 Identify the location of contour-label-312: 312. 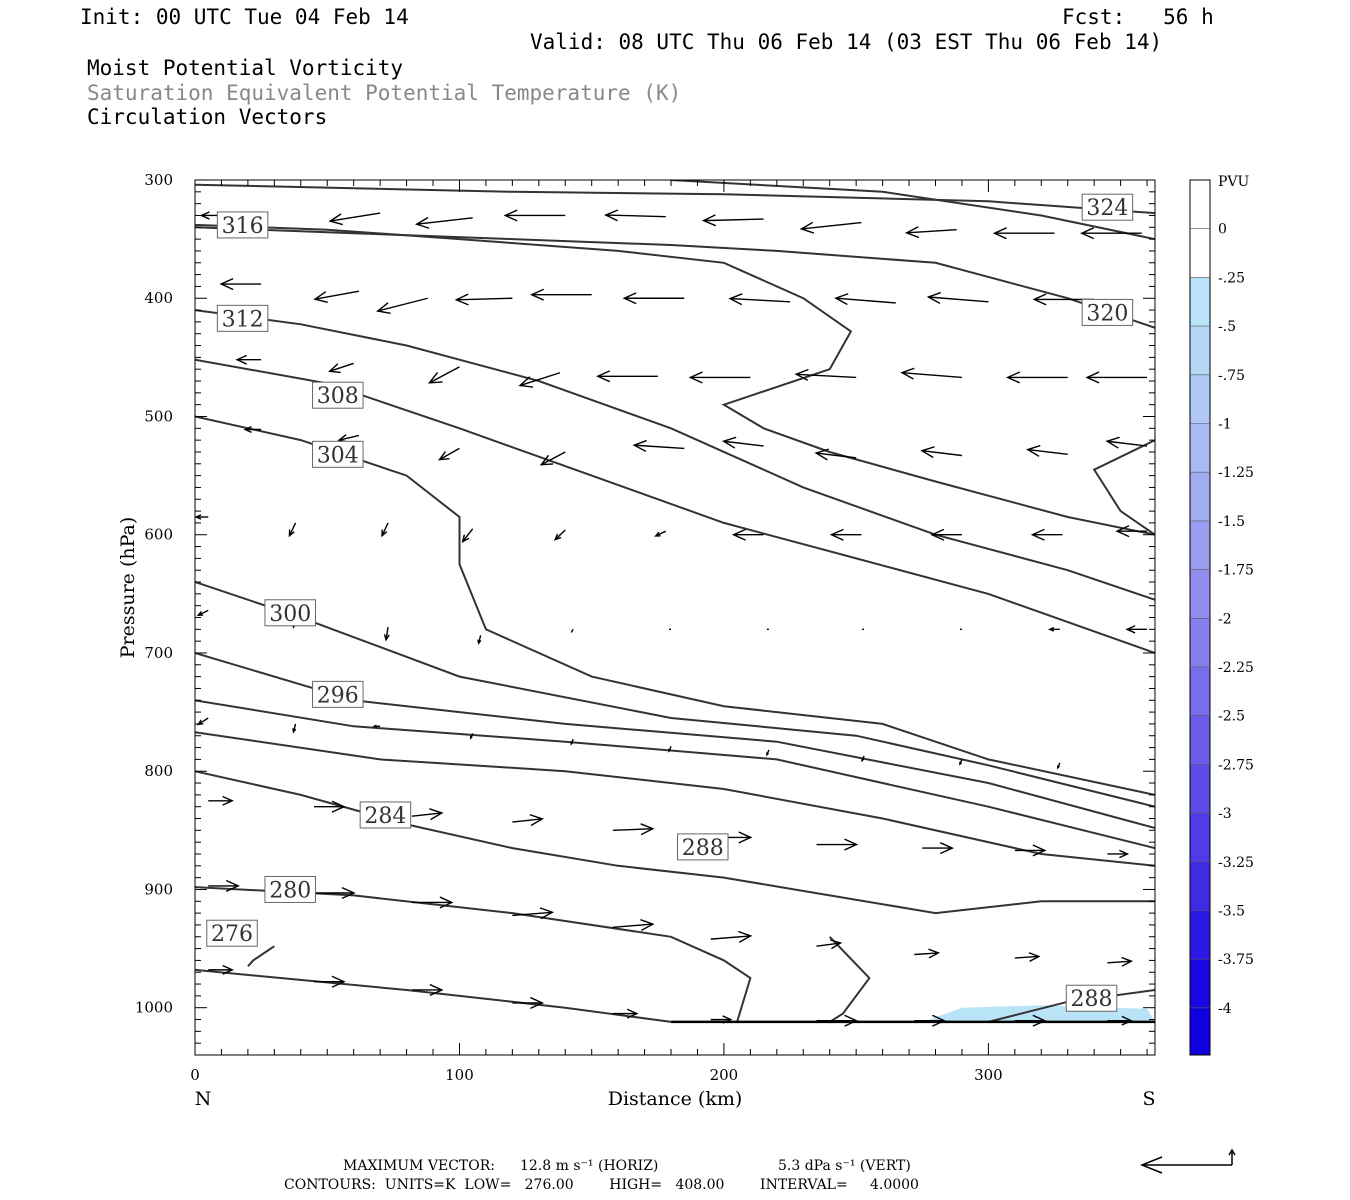
(243, 319).